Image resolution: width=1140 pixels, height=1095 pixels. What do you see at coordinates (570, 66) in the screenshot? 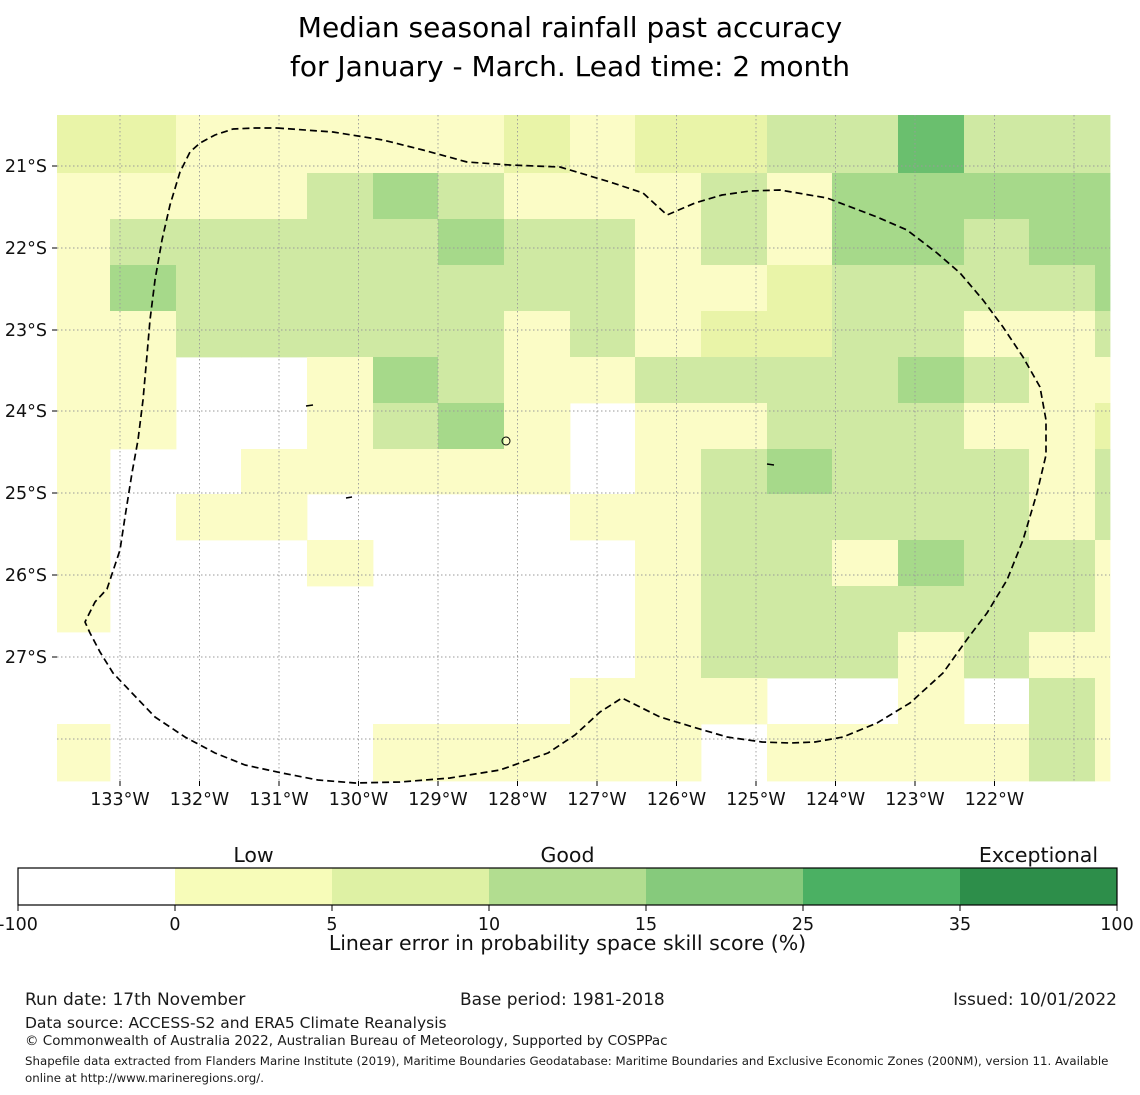
I see `title-line-2: for January - March. Lead time: 2 month` at bounding box center [570, 66].